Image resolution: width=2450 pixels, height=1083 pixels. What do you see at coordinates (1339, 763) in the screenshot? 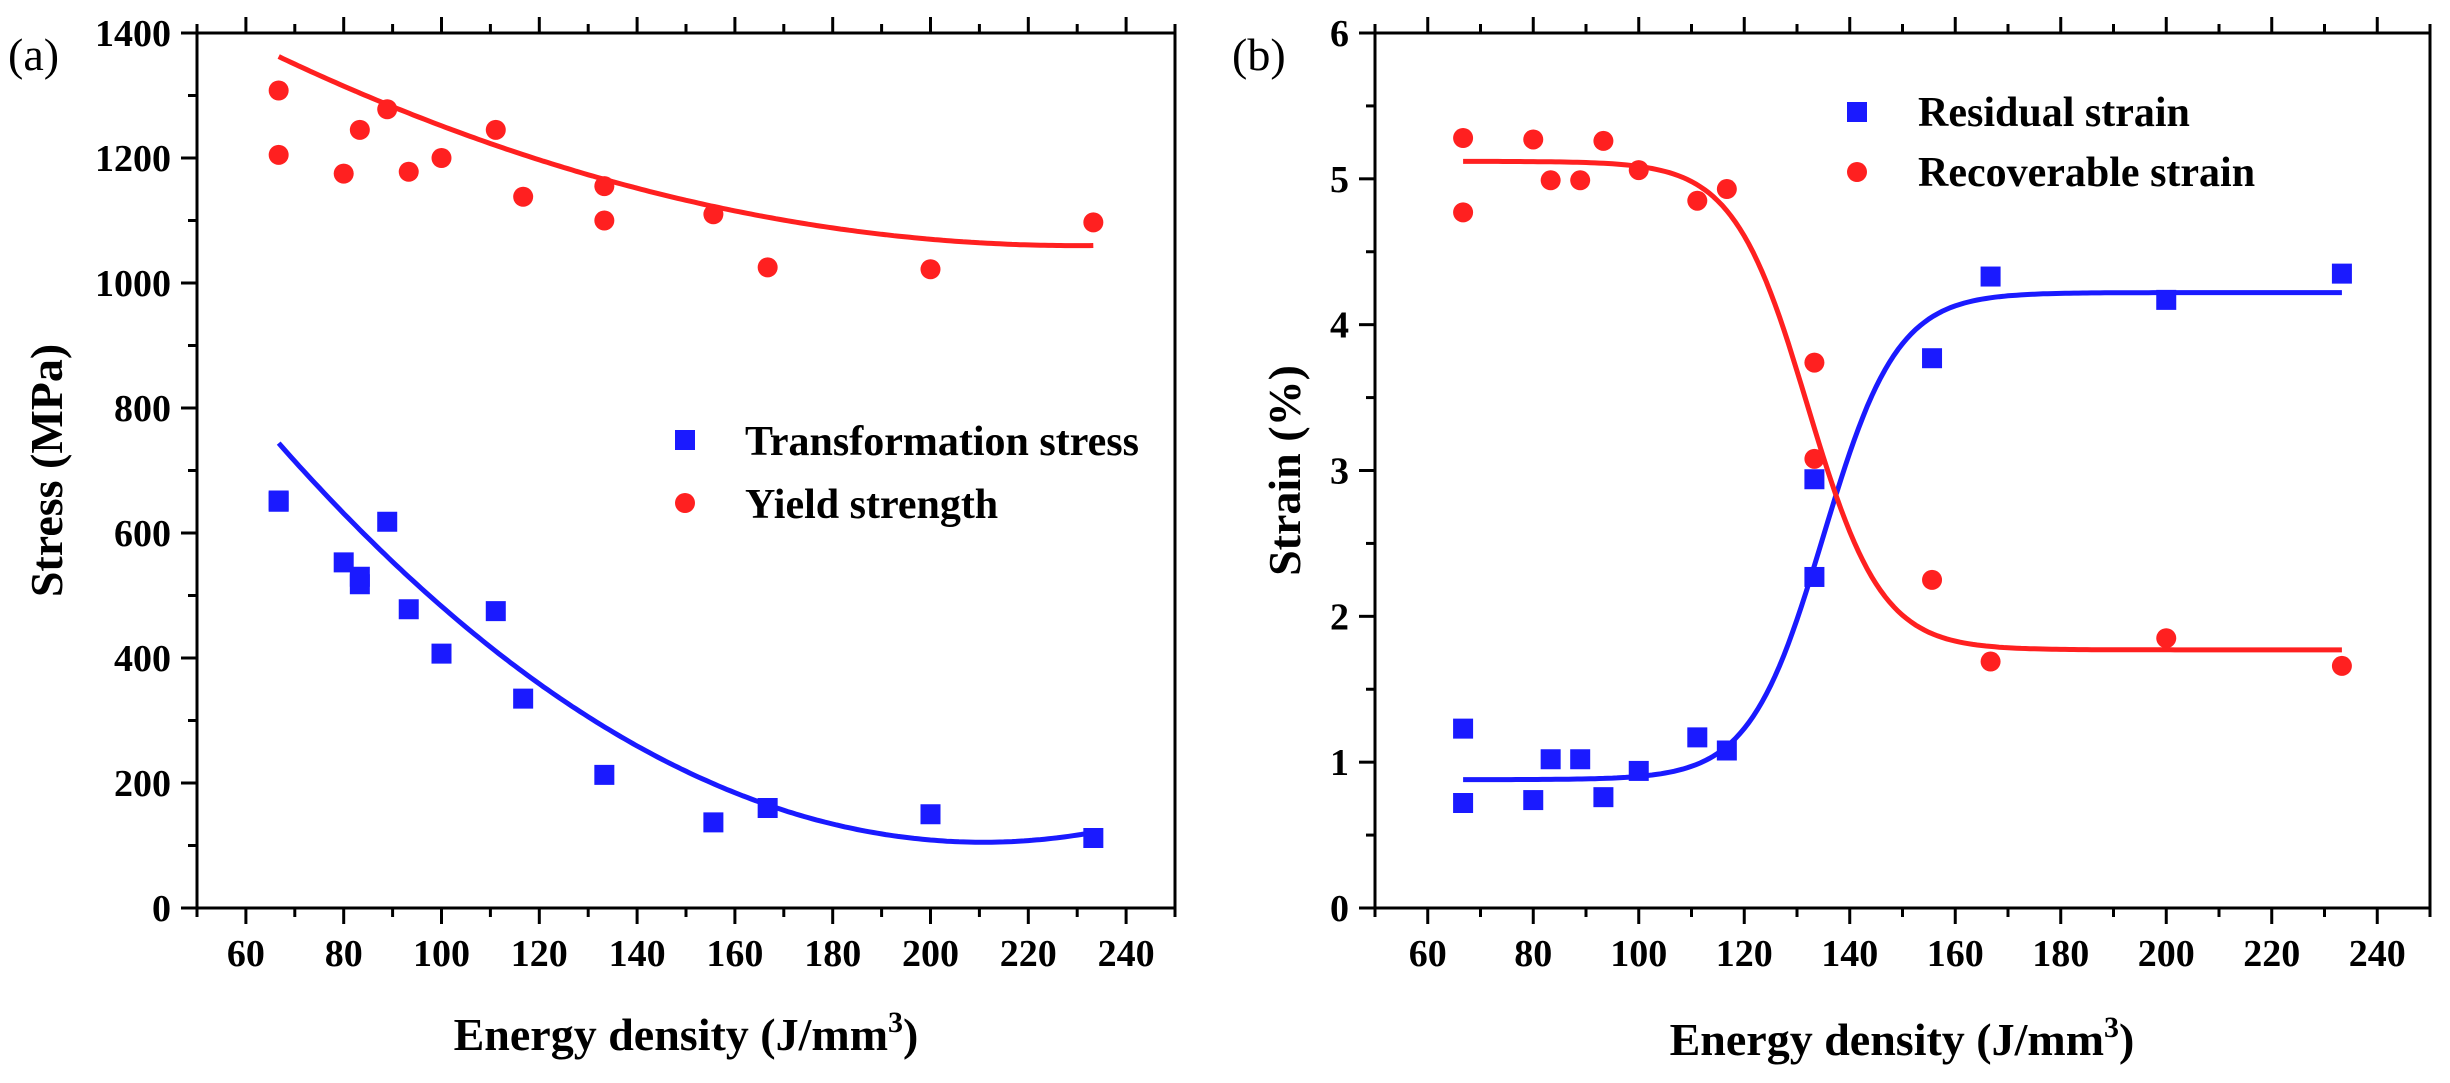
I see `y-tick-label: 1` at bounding box center [1339, 763].